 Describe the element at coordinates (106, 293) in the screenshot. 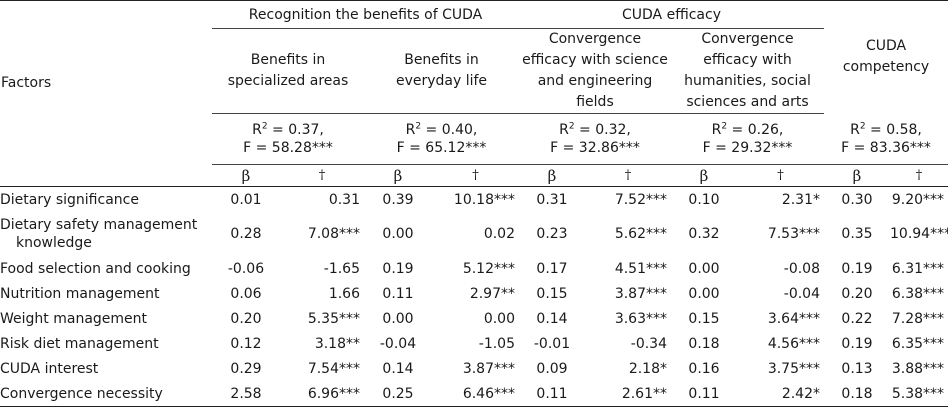

I see `factor-cell: Nutrition management` at that location.